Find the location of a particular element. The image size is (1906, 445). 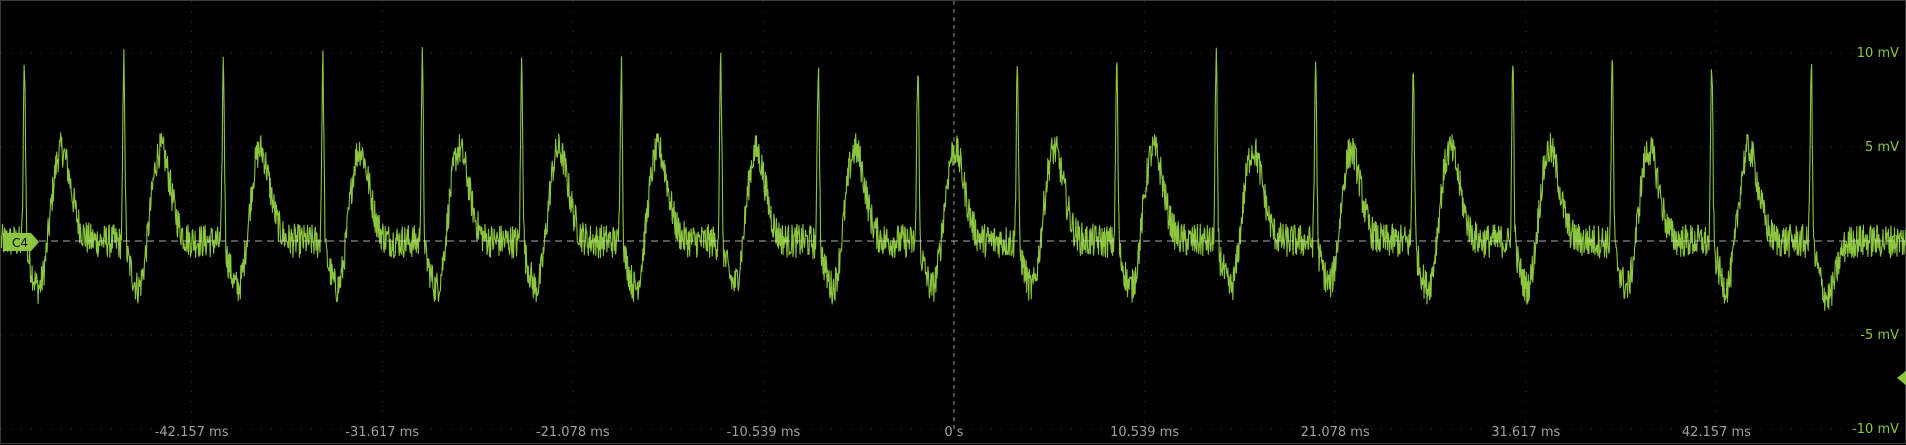

x-tick-label: -10.539 ms is located at coordinates (764, 432).